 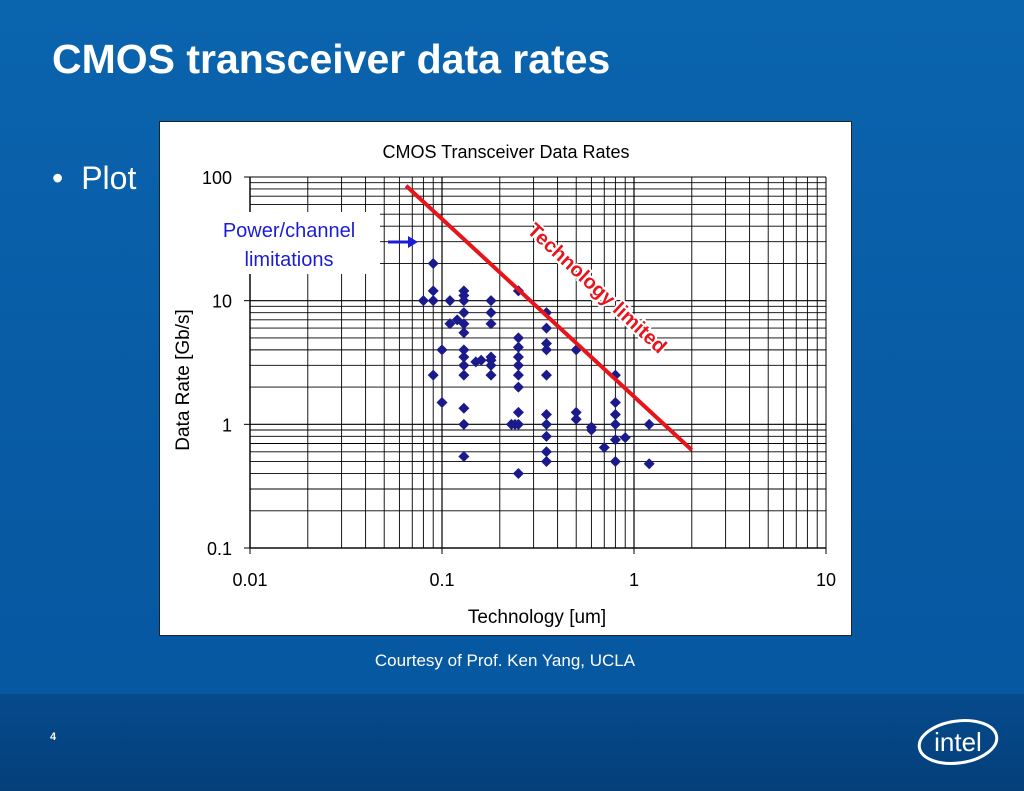 I want to click on trend-line, so click(x=549, y=318).